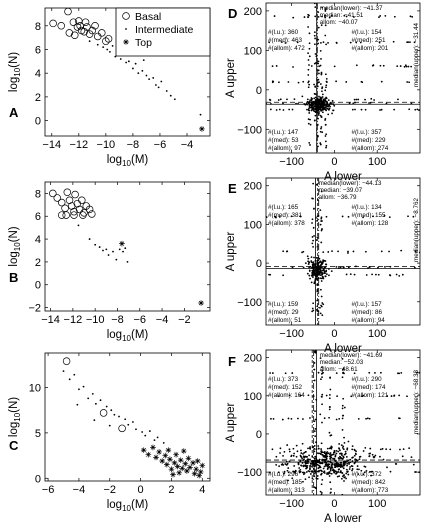  I want to click on y-tick-label: −100, so click(249, 130).